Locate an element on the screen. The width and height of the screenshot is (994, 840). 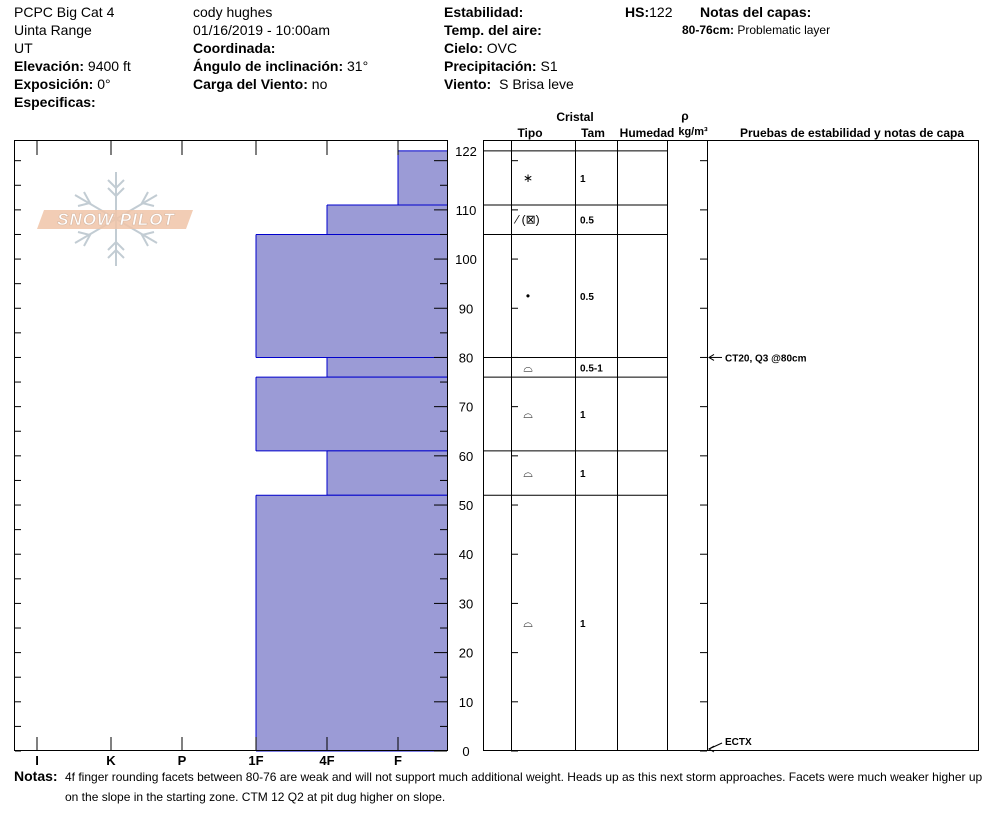
slope-row: Ángulo de inclinación: 31° is located at coordinates (280, 66).